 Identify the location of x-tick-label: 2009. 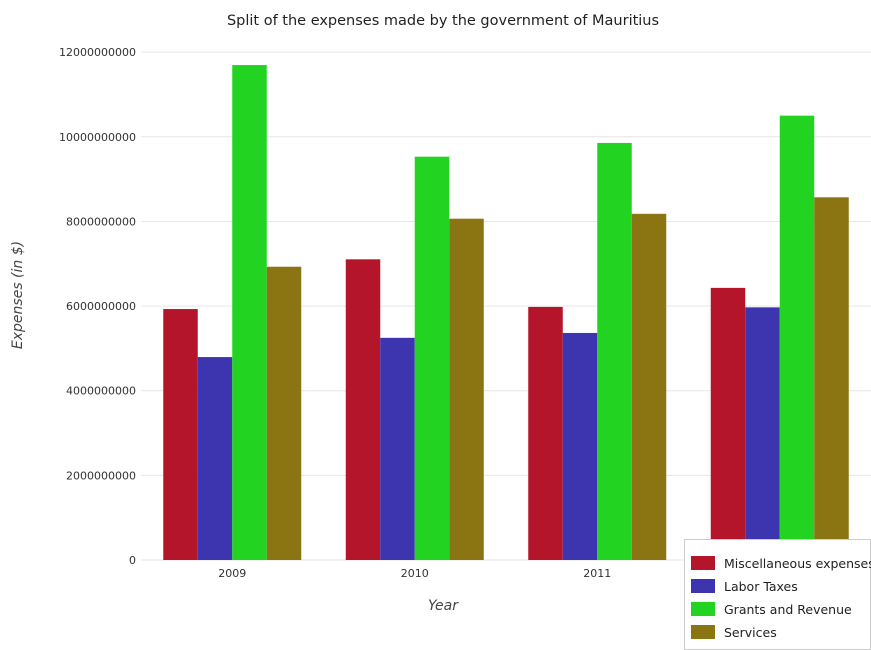
(232, 573).